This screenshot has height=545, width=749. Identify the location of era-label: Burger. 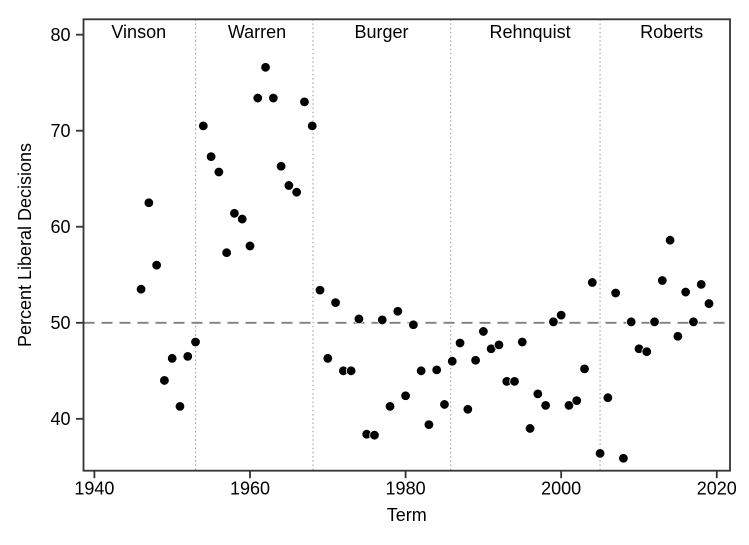
(381, 32).